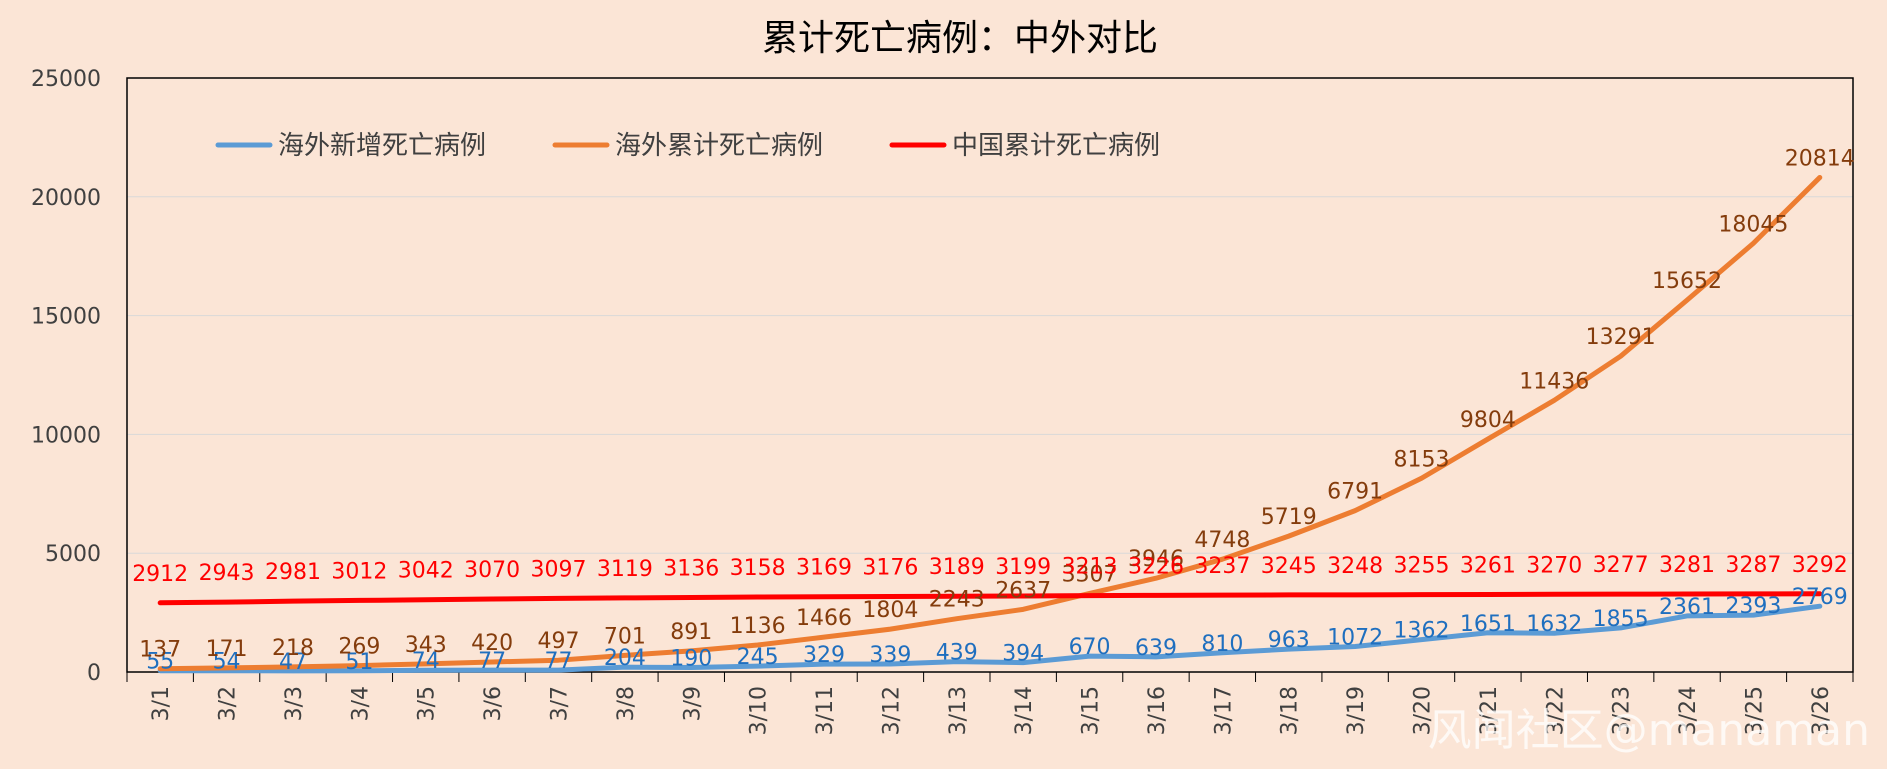 This screenshot has height=769, width=1887. What do you see at coordinates (559, 641) in the screenshot?
I see `data-label: 497` at bounding box center [559, 641].